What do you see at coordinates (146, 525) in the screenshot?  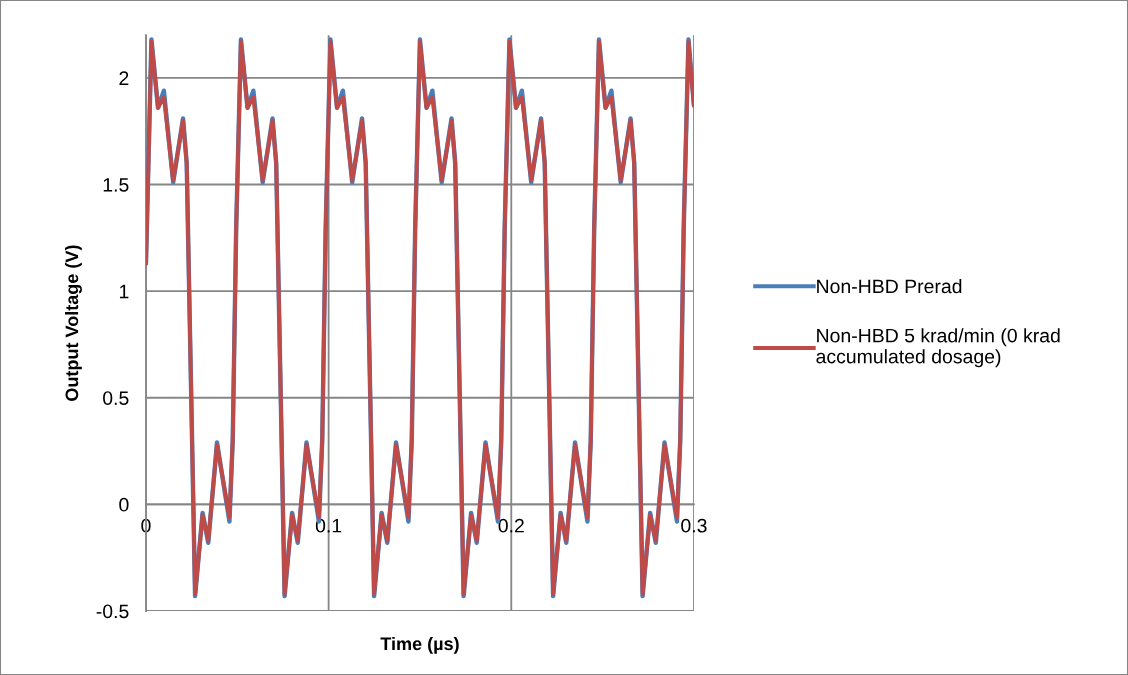 I see `x-tick-label: 0` at bounding box center [146, 525].